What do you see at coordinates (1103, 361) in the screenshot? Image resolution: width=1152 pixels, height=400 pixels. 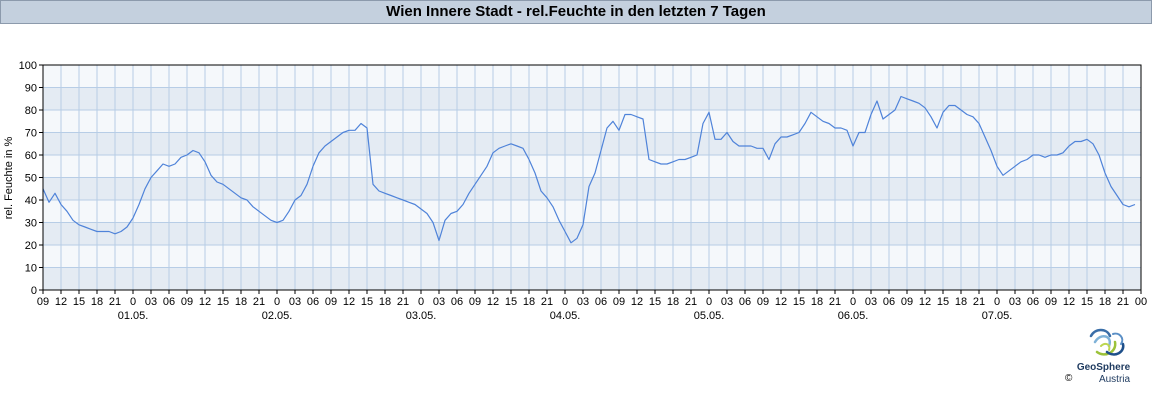 I see `geosphere-logo: GeoSphere © Austria` at bounding box center [1103, 361].